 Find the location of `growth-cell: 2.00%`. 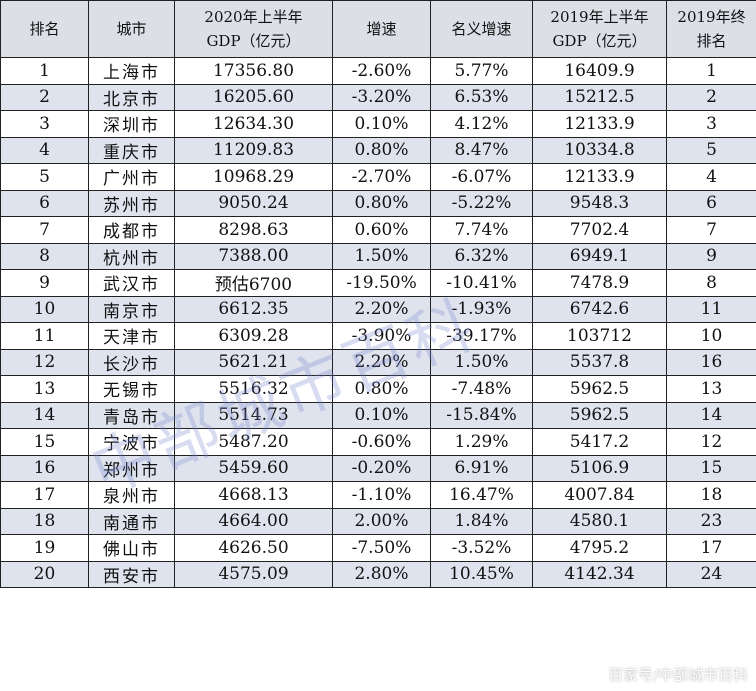

growth-cell: 2.00% is located at coordinates (381, 521).